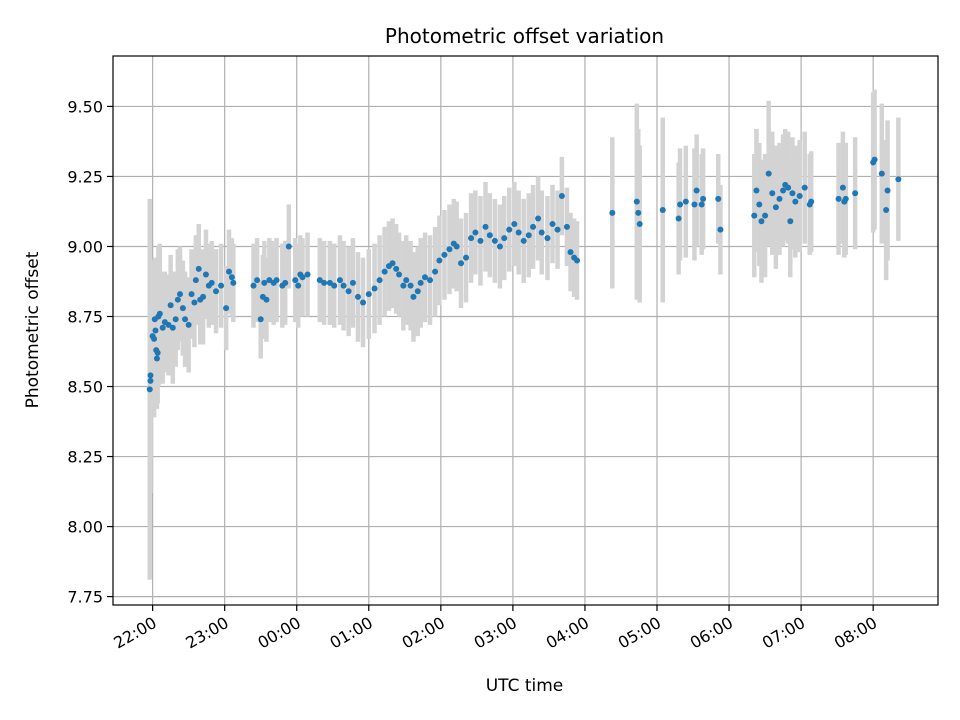 The width and height of the screenshot is (960, 720). I want to click on y-tick-label: 8.00, so click(85, 527).